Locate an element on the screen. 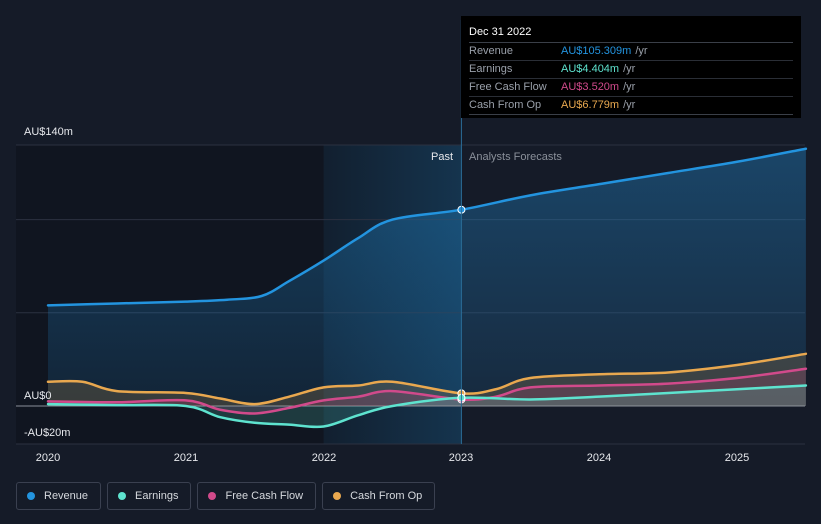 The height and width of the screenshot is (524, 821). past-label: Past is located at coordinates (442, 157).